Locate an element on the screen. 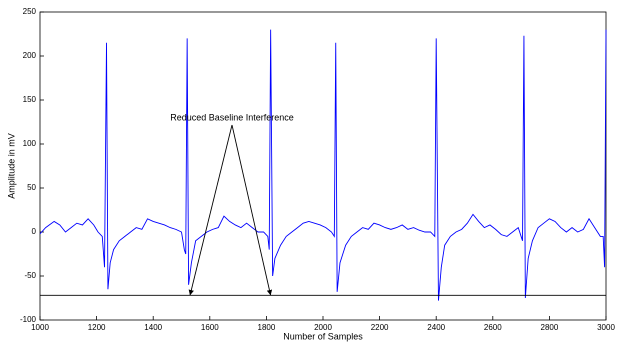 Image resolution: width=617 pixels, height=344 pixels. x-tick-label: 1400 is located at coordinates (153, 327).